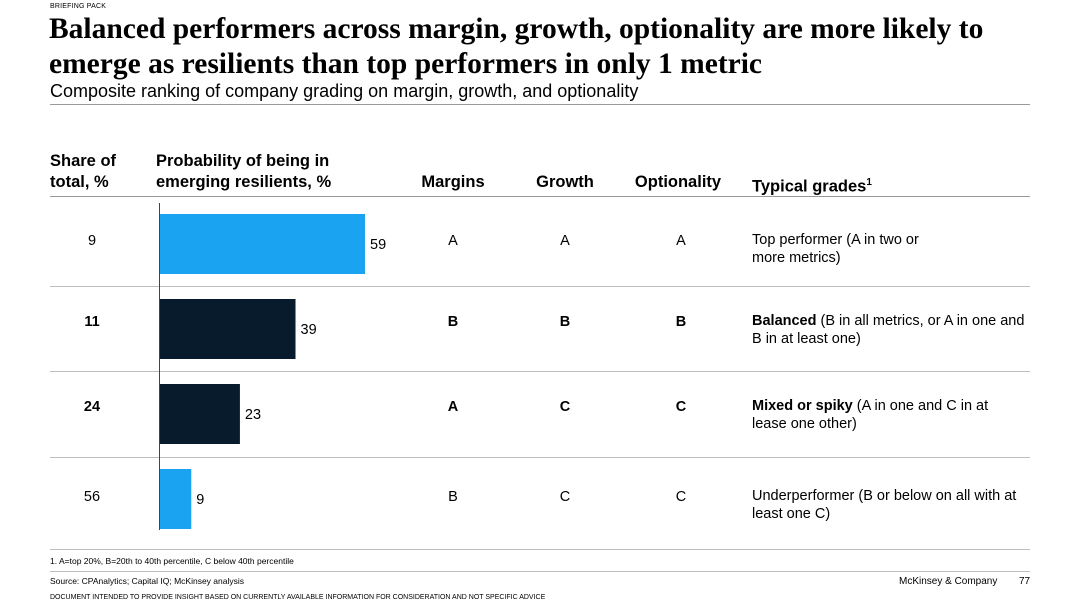  Describe the element at coordinates (565, 241) in the screenshot. I see `row-1-growth-grade: A` at that location.